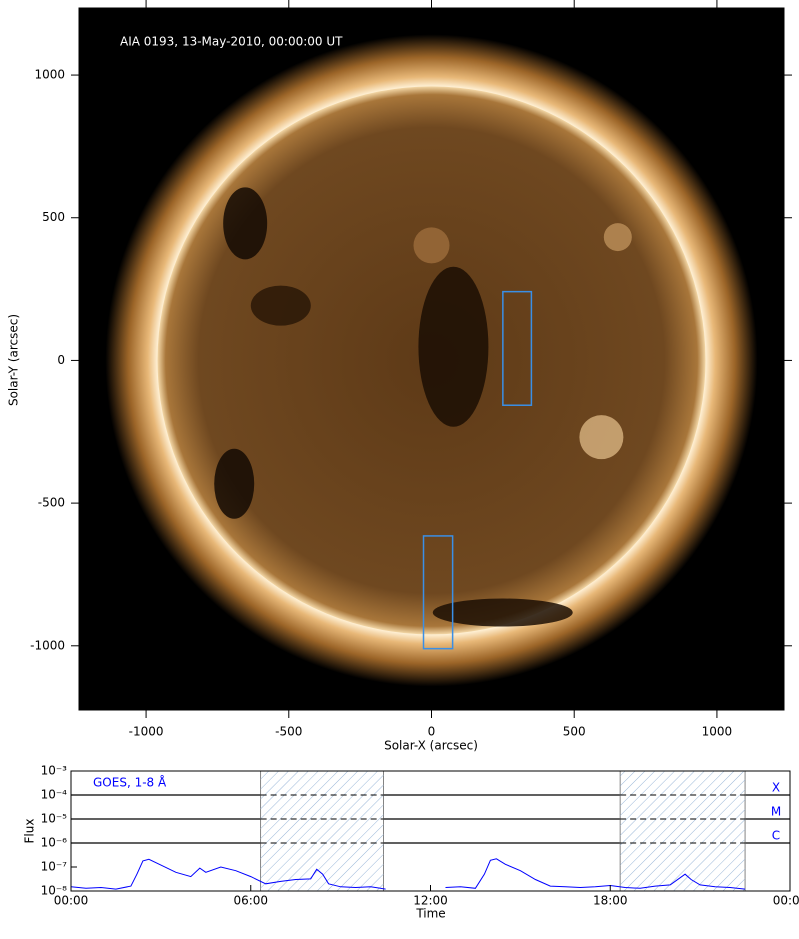 This screenshot has height=939, width=799. I want to click on y-tick-label: -1000, so click(47, 645).